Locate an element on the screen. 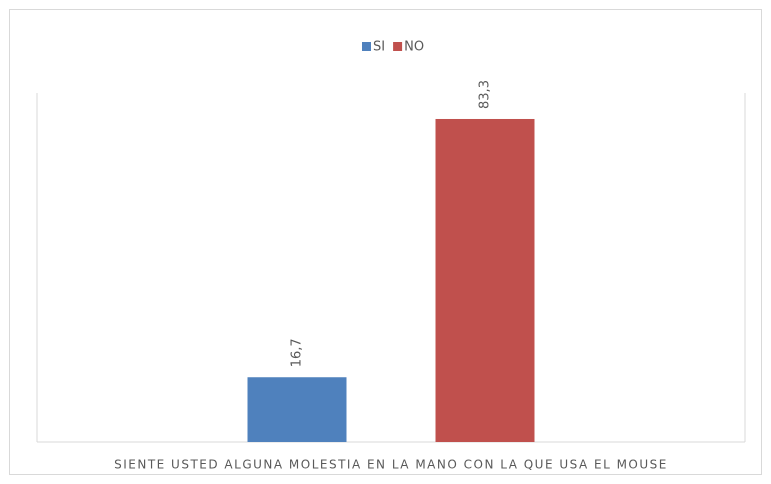 This screenshot has height=484, width=771. value-label: 16,7 is located at coordinates (297, 352).